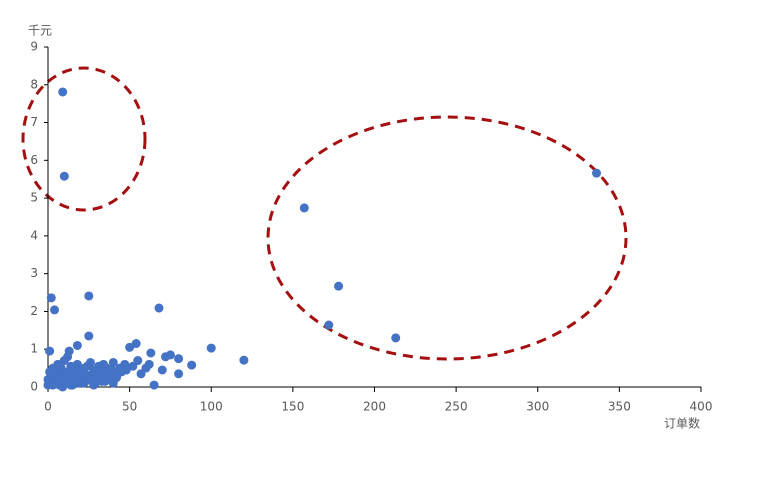 The width and height of the screenshot is (764, 478). What do you see at coordinates (34, 47) in the screenshot?
I see `y-tick-label: 9` at bounding box center [34, 47].